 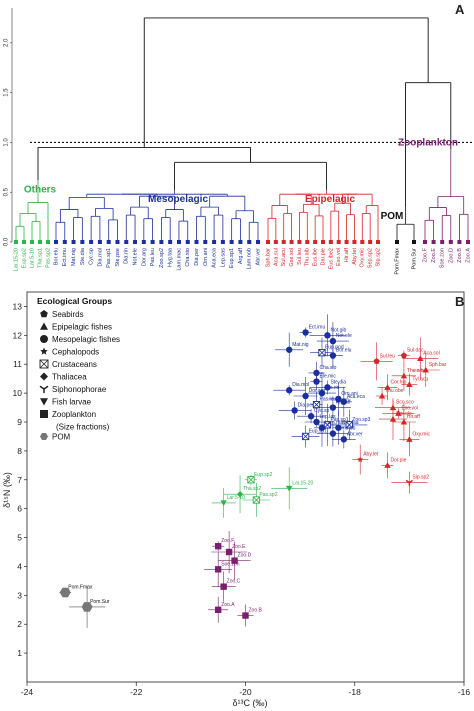 I want to click on group-label: Zooplankton, so click(x=428, y=142).